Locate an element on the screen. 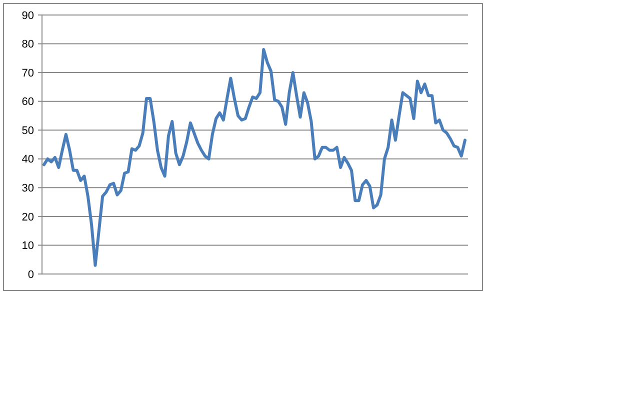  y-tick-label: 60 is located at coordinates (28, 102).